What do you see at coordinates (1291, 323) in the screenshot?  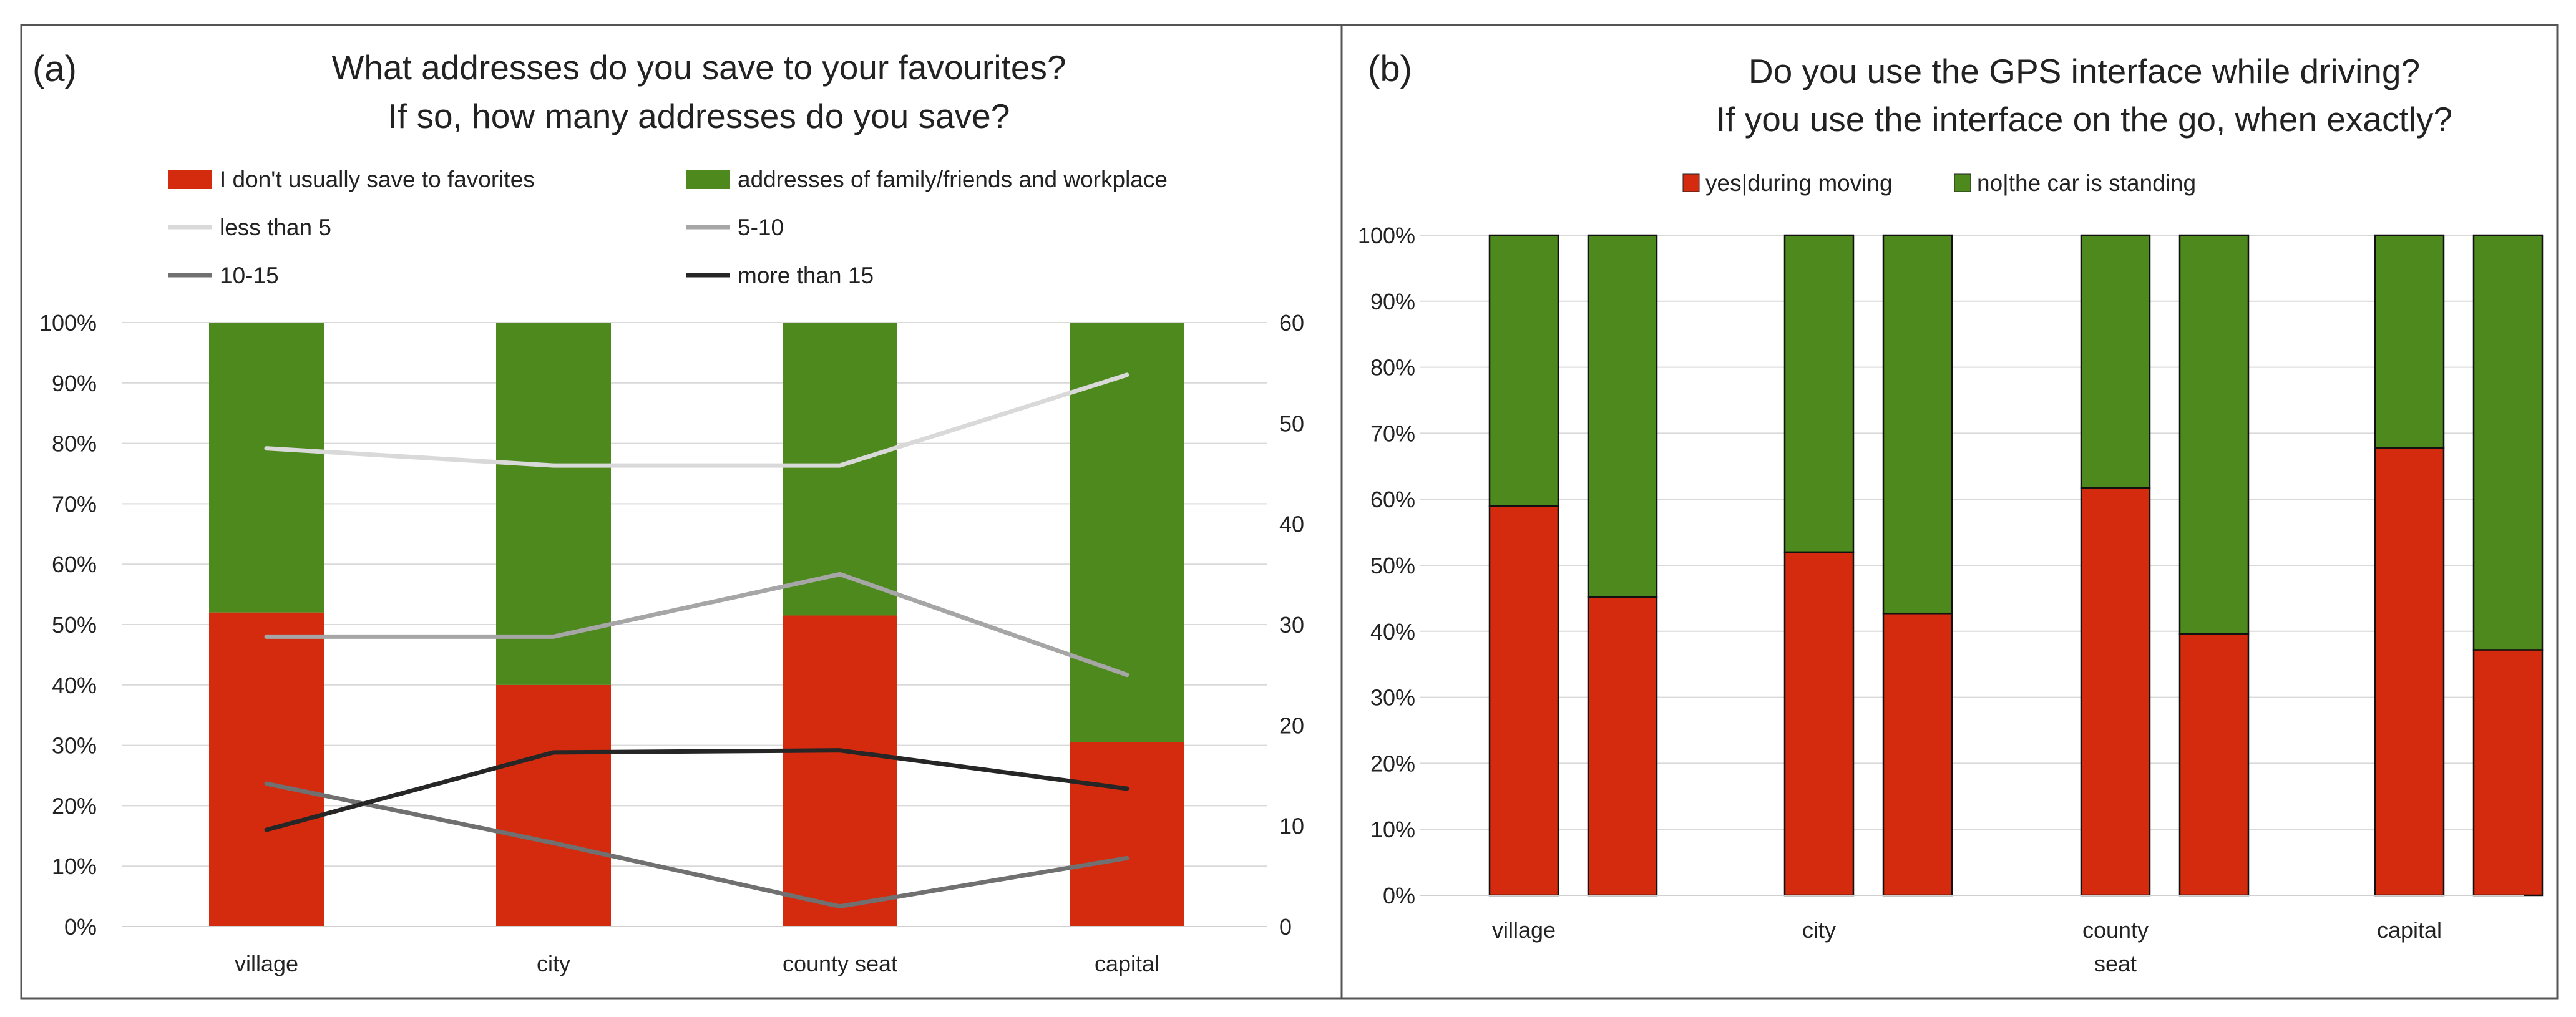 I see `y2-tick-label: 60` at bounding box center [1291, 323].